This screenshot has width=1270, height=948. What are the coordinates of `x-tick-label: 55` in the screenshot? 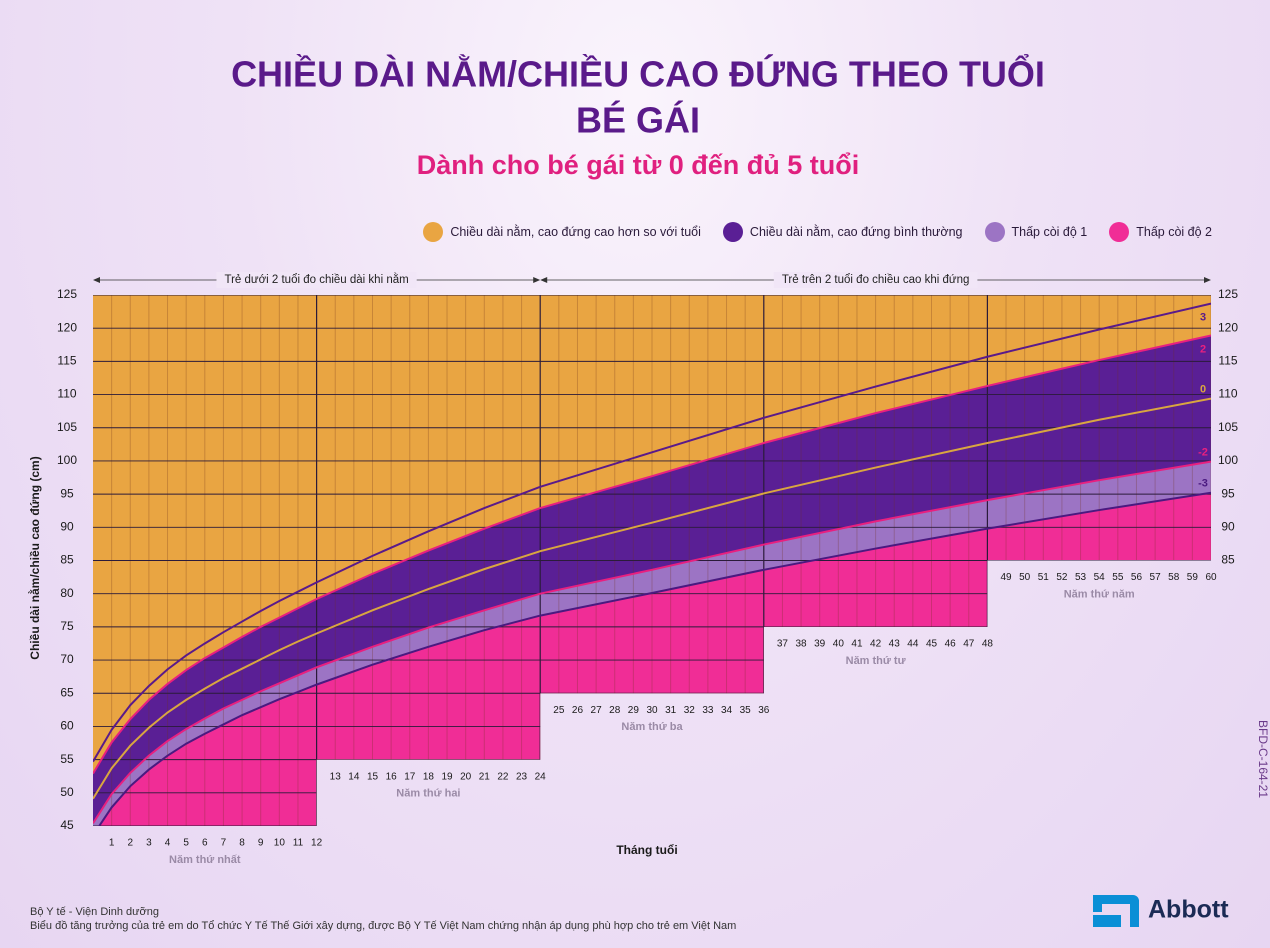 It's located at (1118, 577).